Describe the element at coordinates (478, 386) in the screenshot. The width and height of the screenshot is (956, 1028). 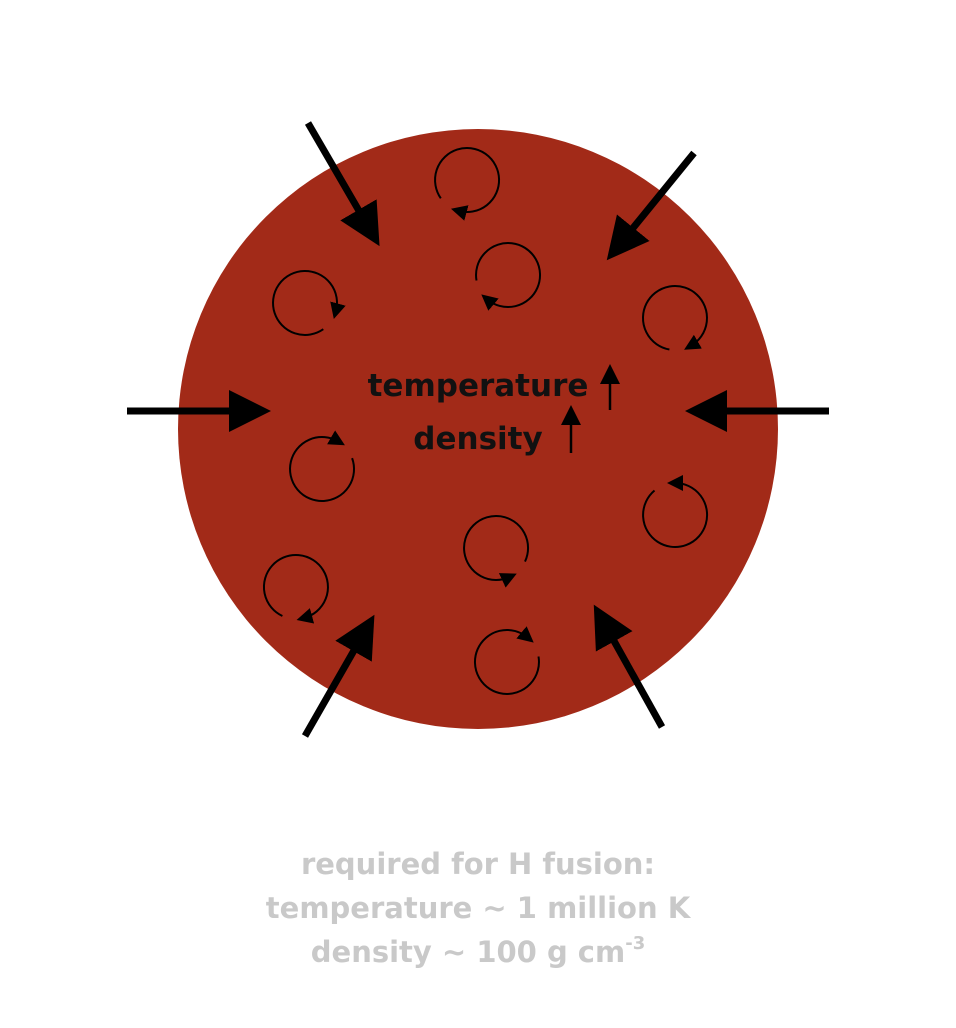
I see `temperature-label: temperature` at that location.